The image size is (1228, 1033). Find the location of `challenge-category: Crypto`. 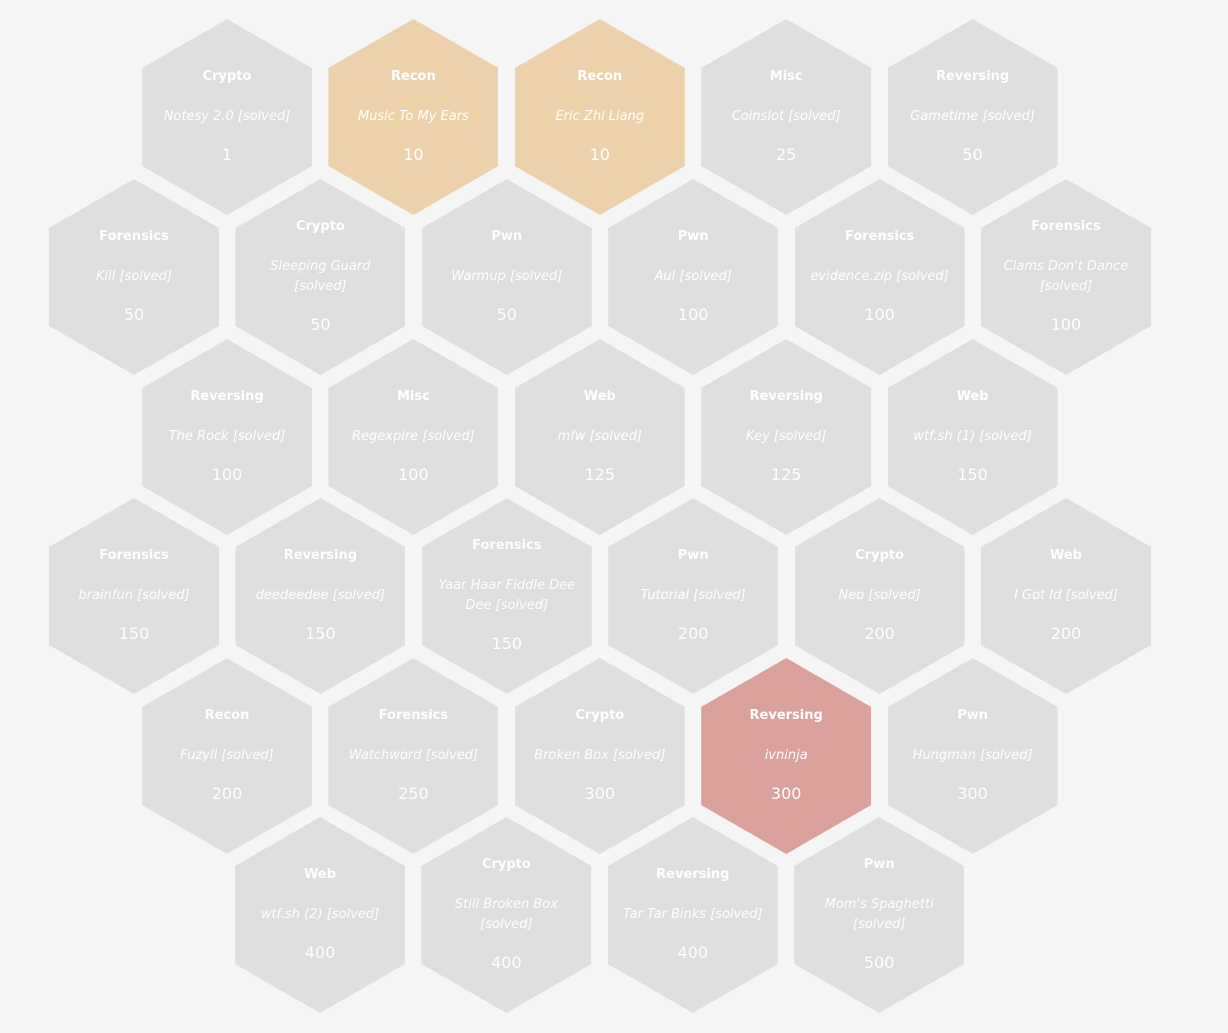

challenge-category: Crypto is located at coordinates (320, 226).